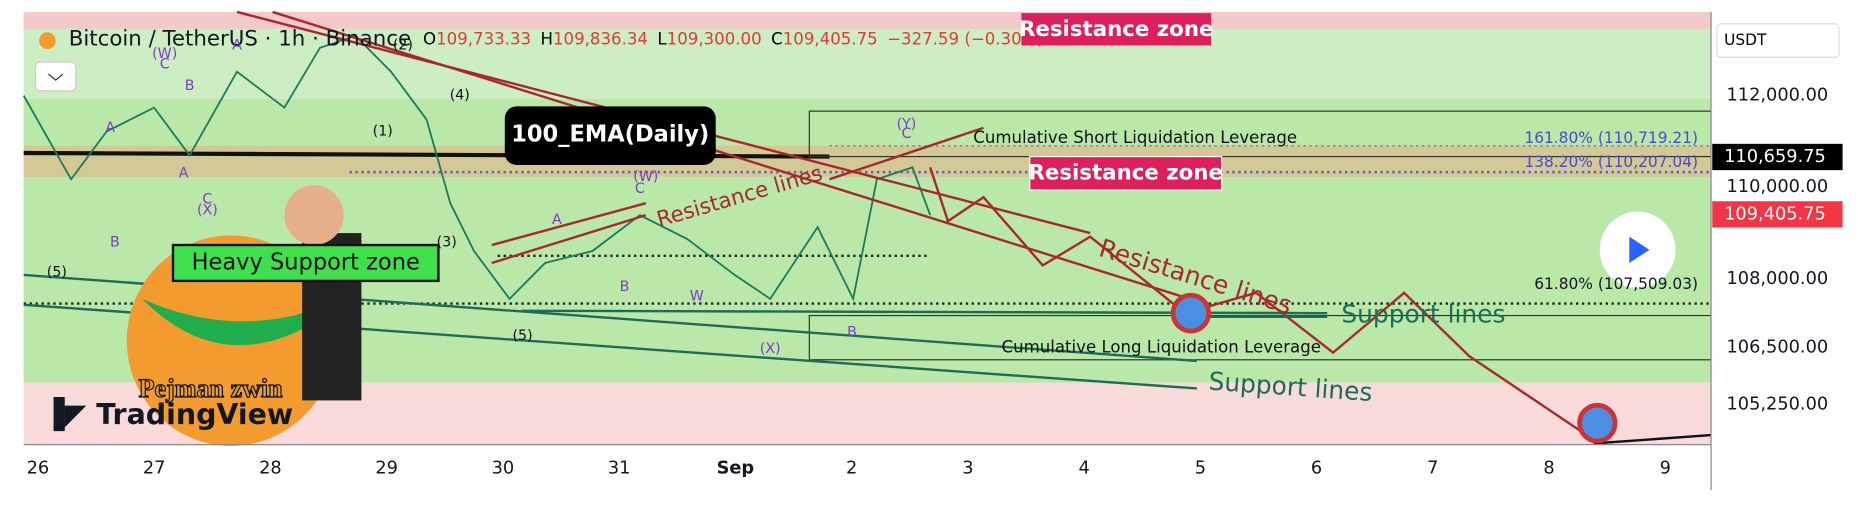  I want to click on time-tick-label: 8, so click(1548, 468).